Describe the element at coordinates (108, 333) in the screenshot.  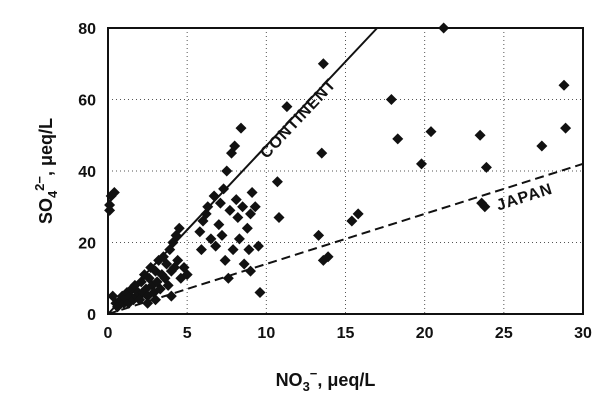
I see `x-tick-label: 0` at that location.